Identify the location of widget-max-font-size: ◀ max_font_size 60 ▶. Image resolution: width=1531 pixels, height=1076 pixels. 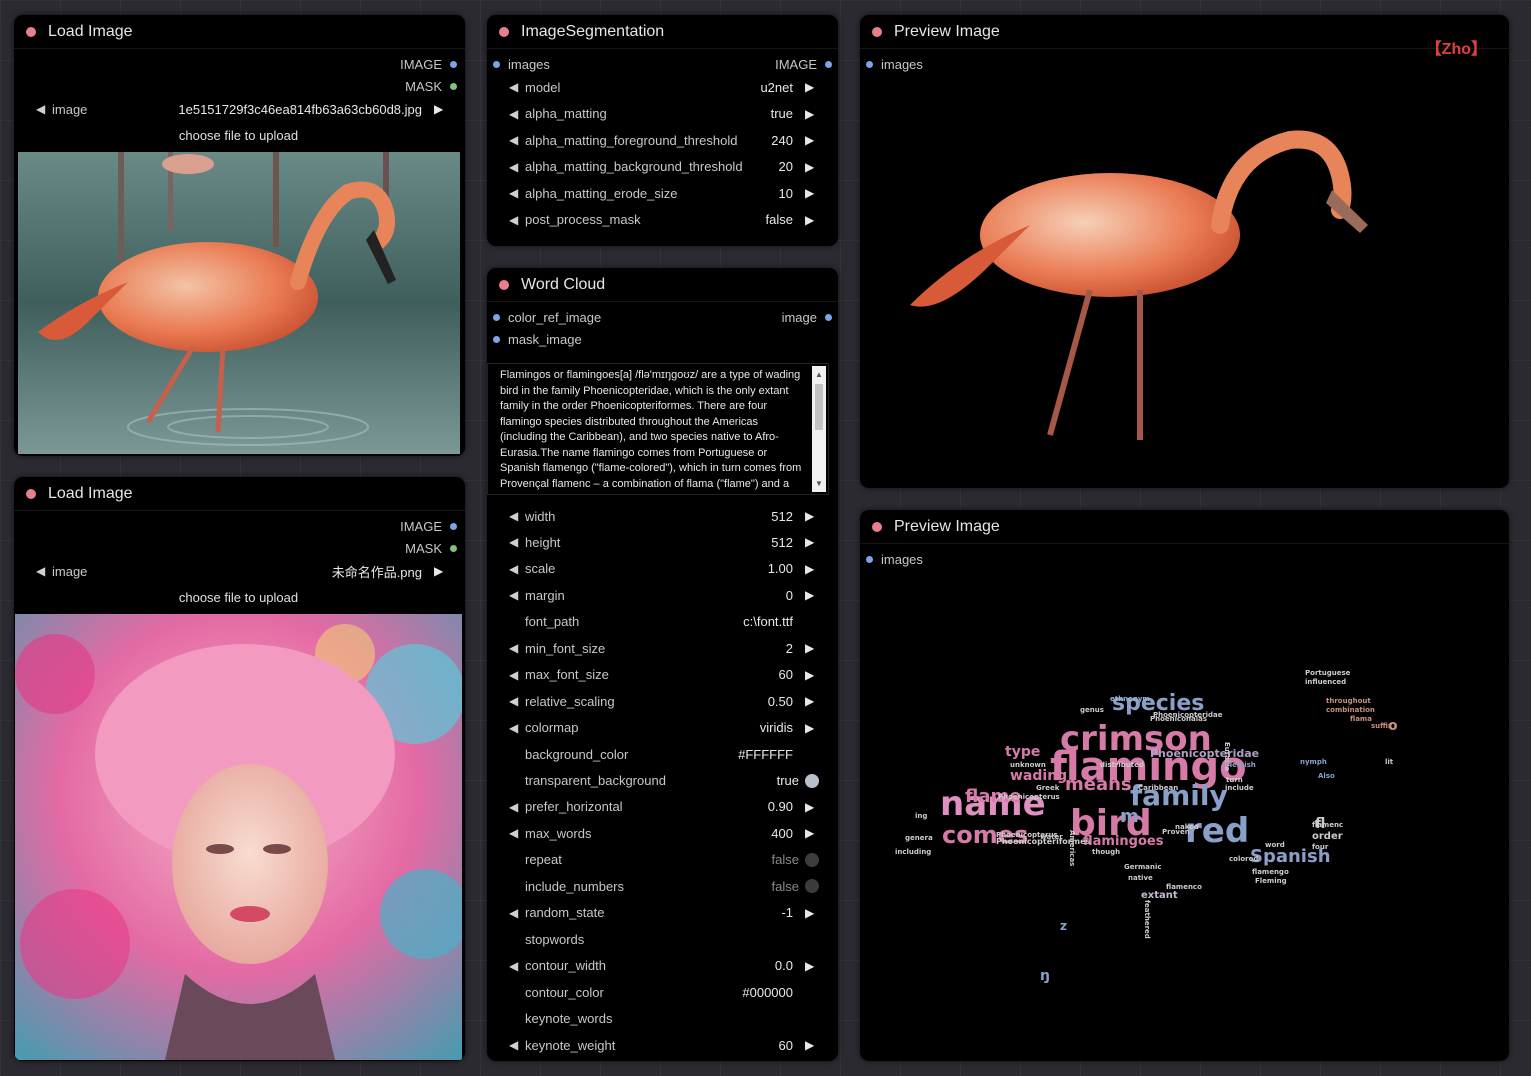
(664, 675).